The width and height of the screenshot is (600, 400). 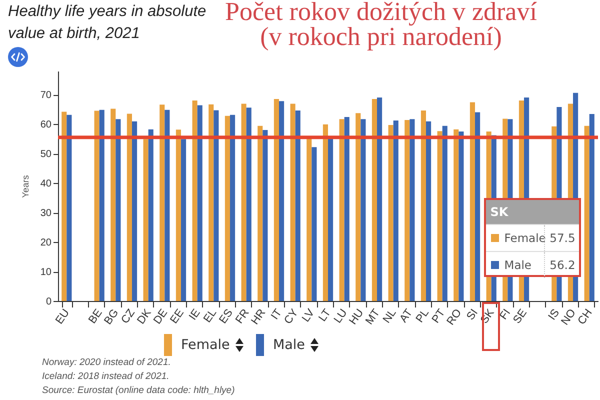 I want to click on x-tick-label: ES, so click(x=226, y=316).